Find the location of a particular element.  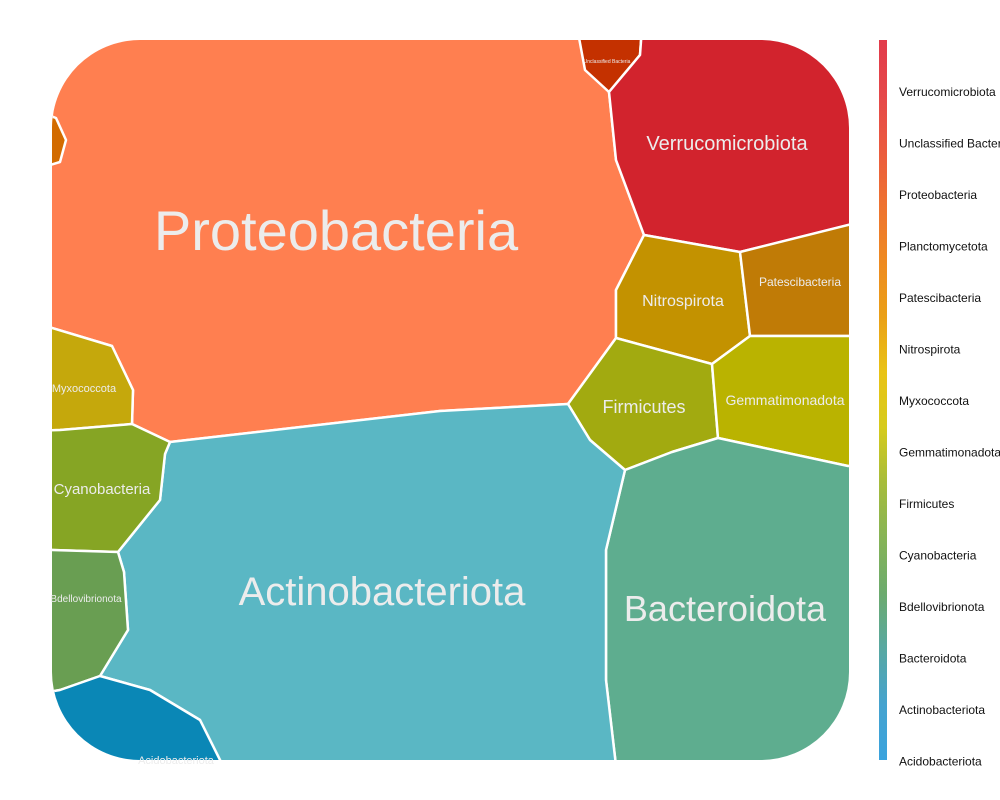

legend-item: Verrucomicrobiota is located at coordinates (947, 92).